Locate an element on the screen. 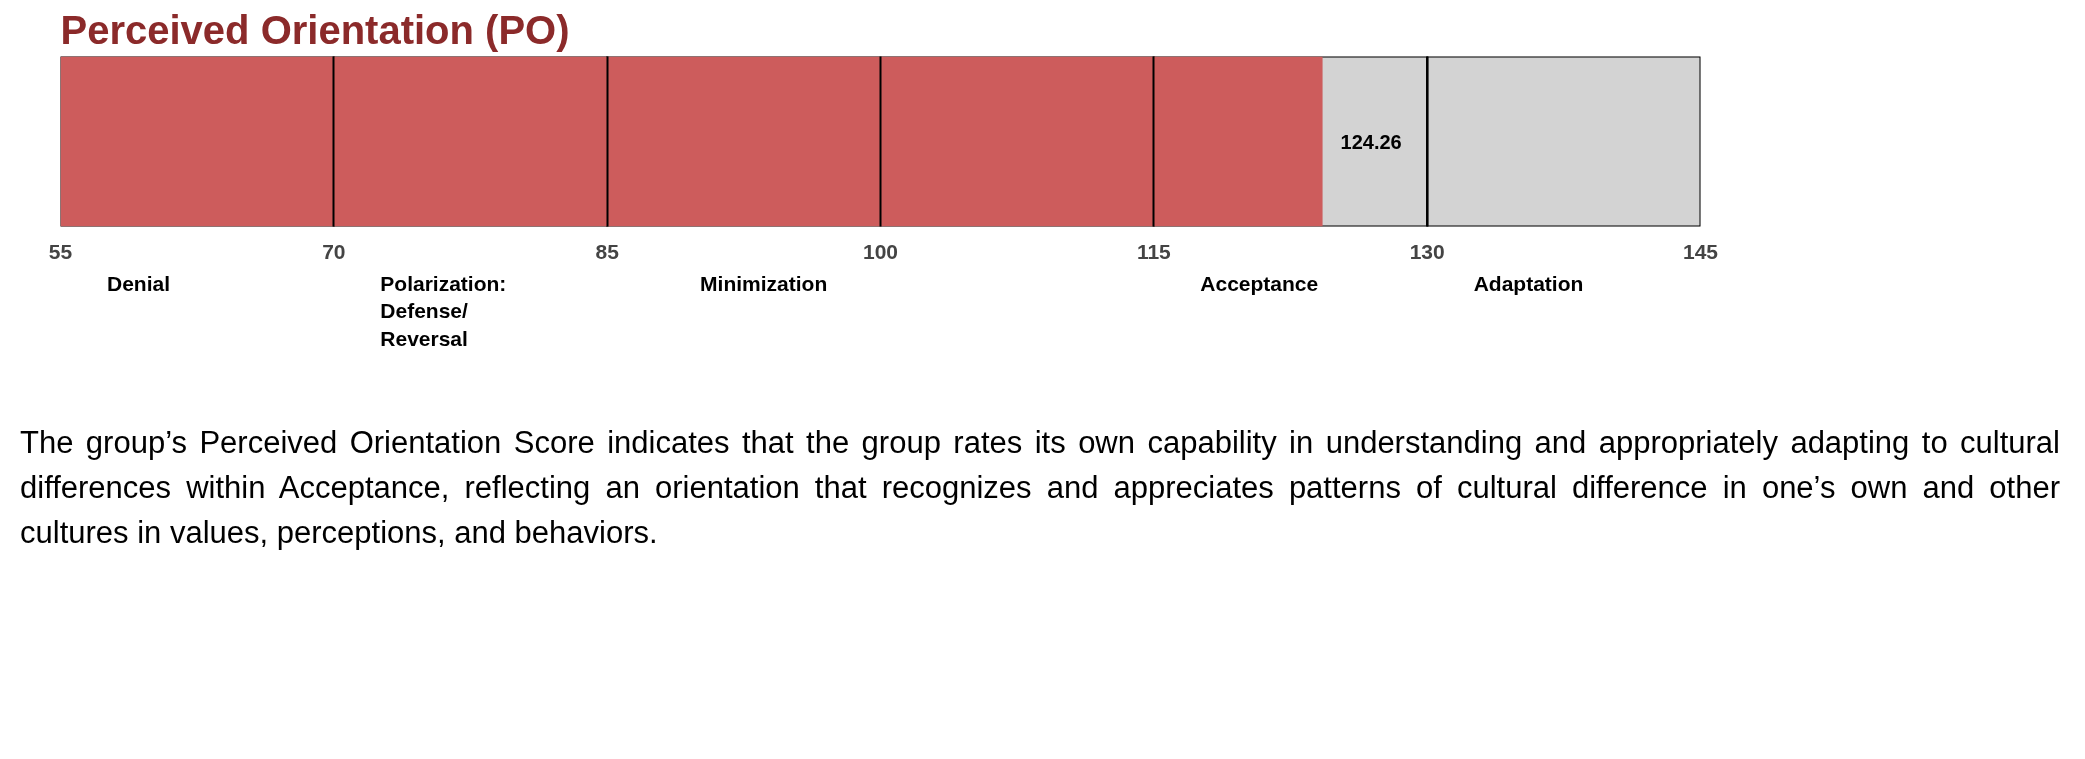 The height and width of the screenshot is (759, 2085). data-label: 124.26 is located at coordinates (1371, 141).